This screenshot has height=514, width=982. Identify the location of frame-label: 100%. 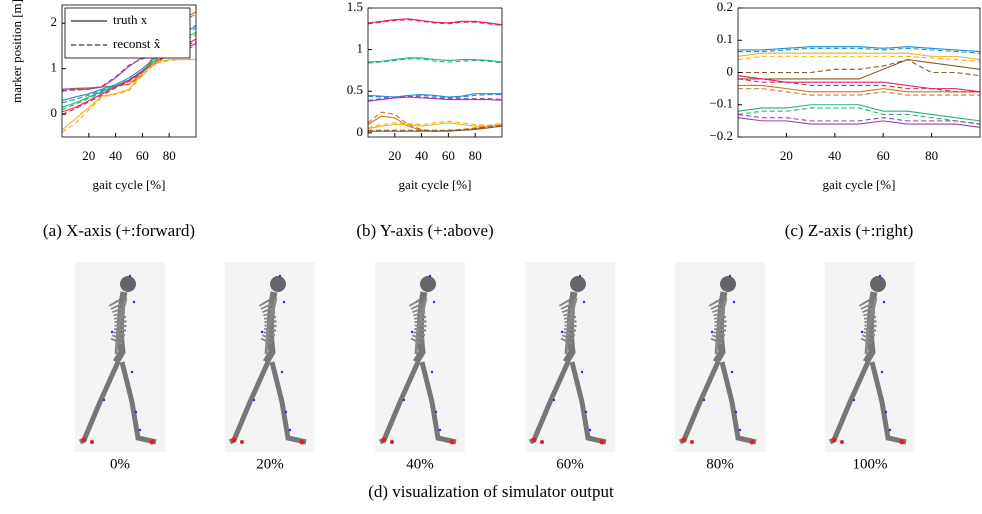
(870, 464).